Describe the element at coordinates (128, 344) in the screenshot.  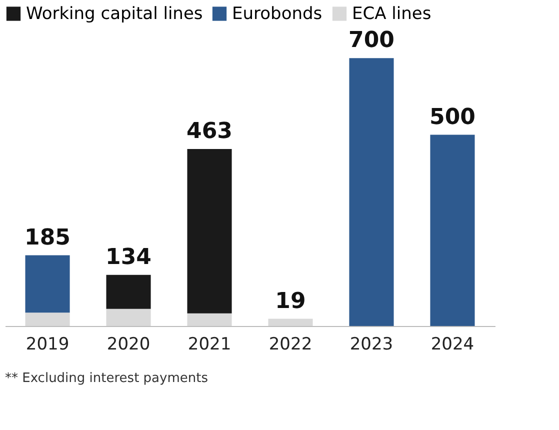
I see `x-tick-label: 2020` at that location.